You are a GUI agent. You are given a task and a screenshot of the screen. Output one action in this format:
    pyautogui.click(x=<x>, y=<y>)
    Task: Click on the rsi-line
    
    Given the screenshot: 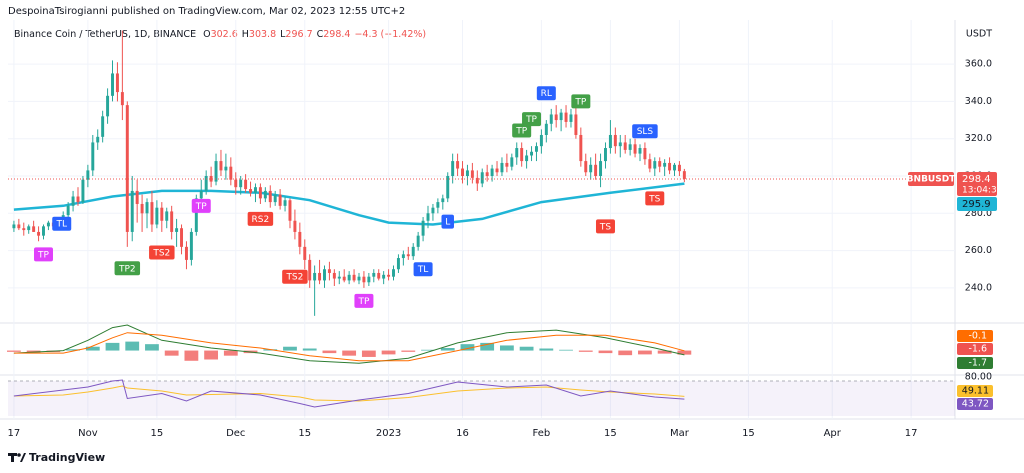 What is the action you would take?
    pyautogui.click(x=349, y=393)
    